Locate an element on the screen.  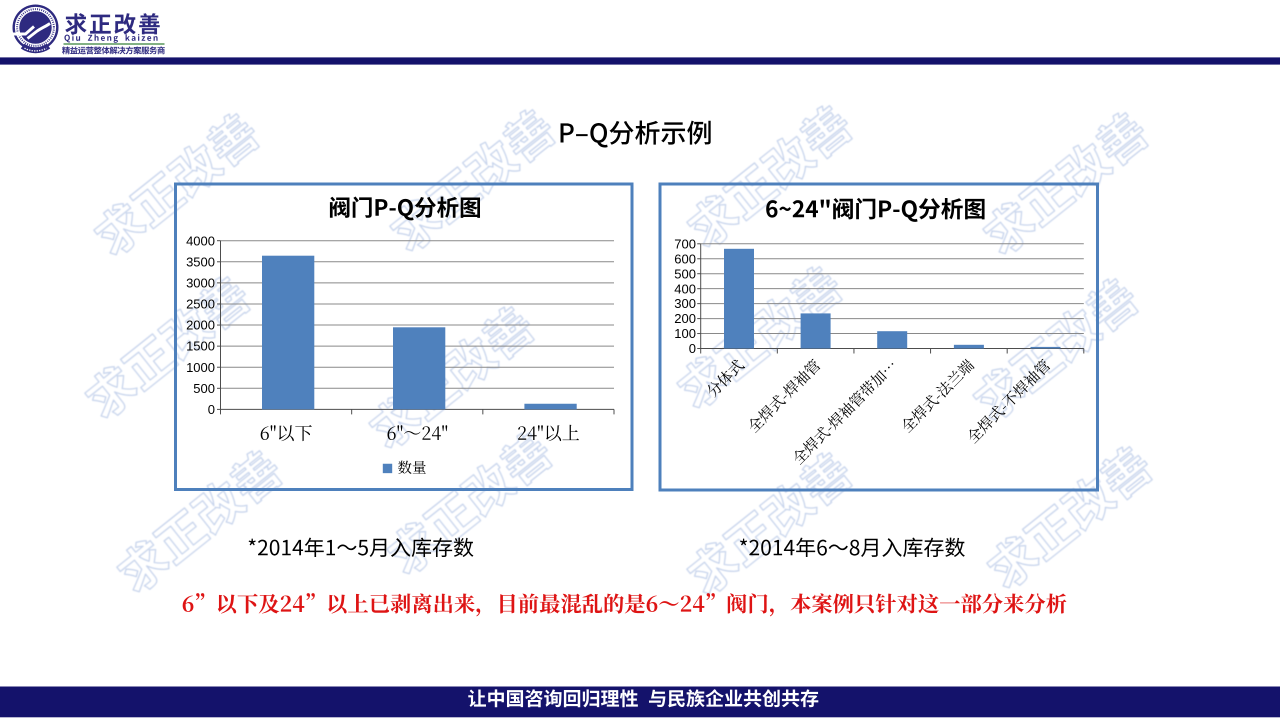
svg-text: 3000 is located at coordinates (200, 282).